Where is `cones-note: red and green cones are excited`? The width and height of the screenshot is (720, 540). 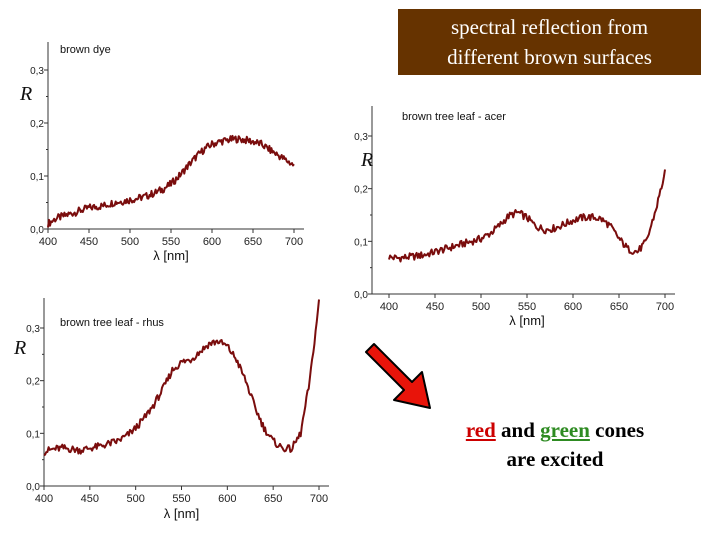
cones-note: red and green cones are excited is located at coordinates (555, 445).